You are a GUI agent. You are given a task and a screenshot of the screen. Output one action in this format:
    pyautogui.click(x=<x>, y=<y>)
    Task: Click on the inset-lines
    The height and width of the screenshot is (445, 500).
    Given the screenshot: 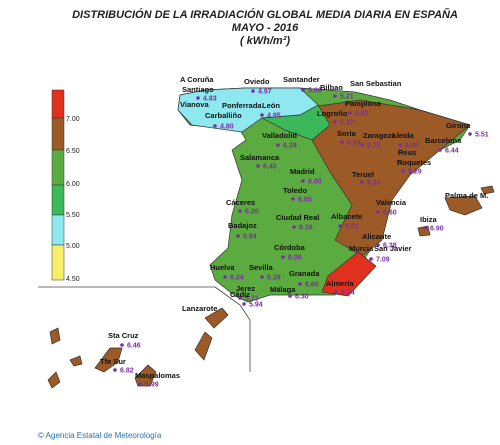 What is the action you would take?
    pyautogui.click(x=144, y=329)
    